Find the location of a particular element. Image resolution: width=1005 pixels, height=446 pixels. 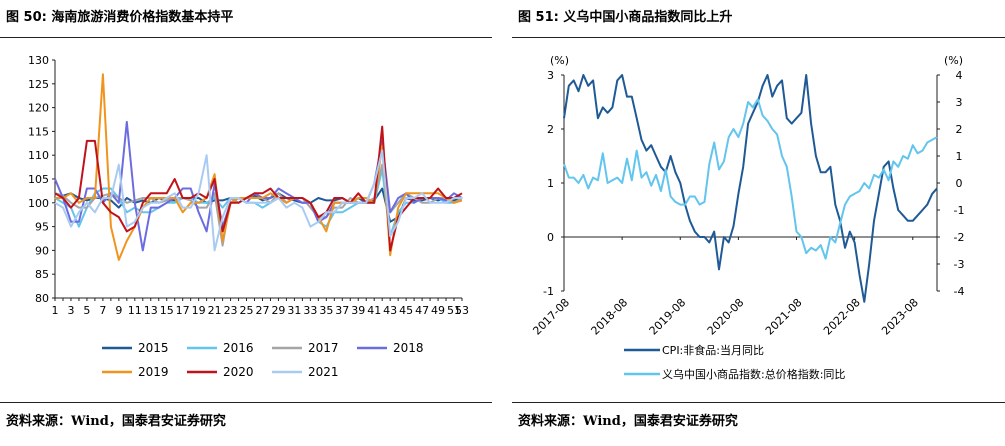

legend-label-2015: 2015 is located at coordinates (153, 348).